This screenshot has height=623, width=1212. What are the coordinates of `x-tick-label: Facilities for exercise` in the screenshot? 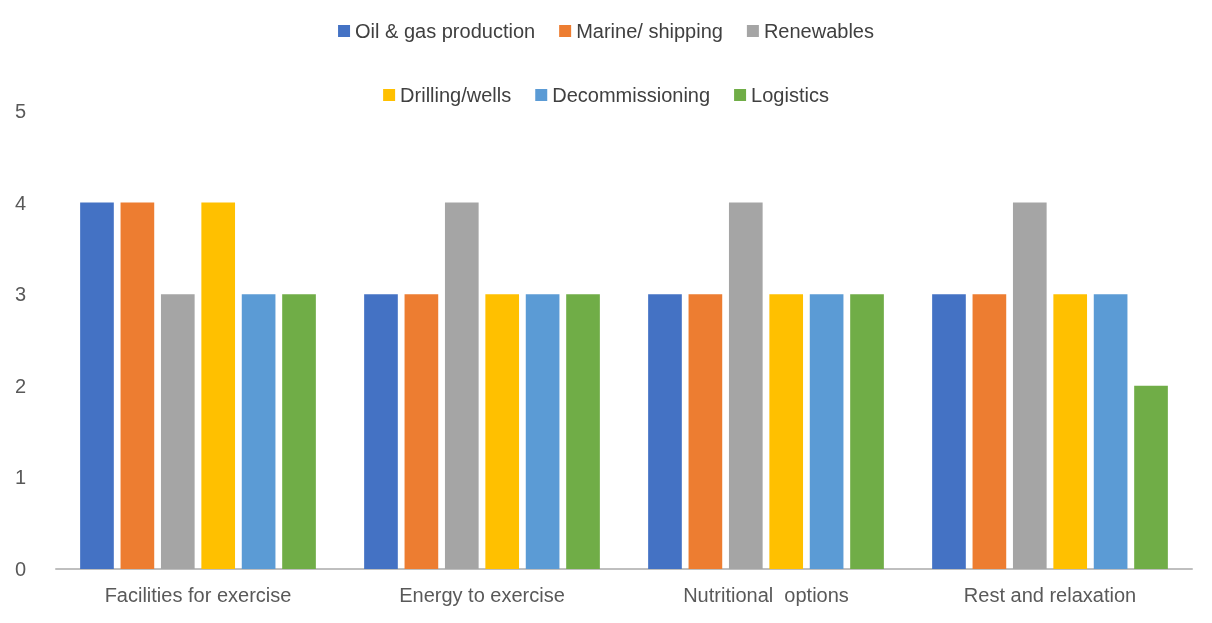 It's located at (198, 595).